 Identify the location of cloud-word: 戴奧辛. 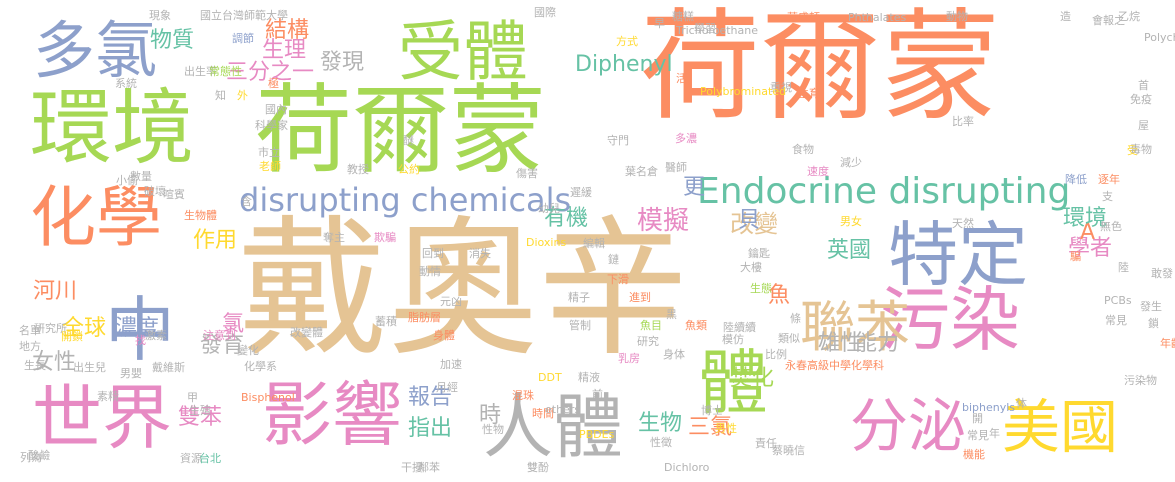
(463, 290).